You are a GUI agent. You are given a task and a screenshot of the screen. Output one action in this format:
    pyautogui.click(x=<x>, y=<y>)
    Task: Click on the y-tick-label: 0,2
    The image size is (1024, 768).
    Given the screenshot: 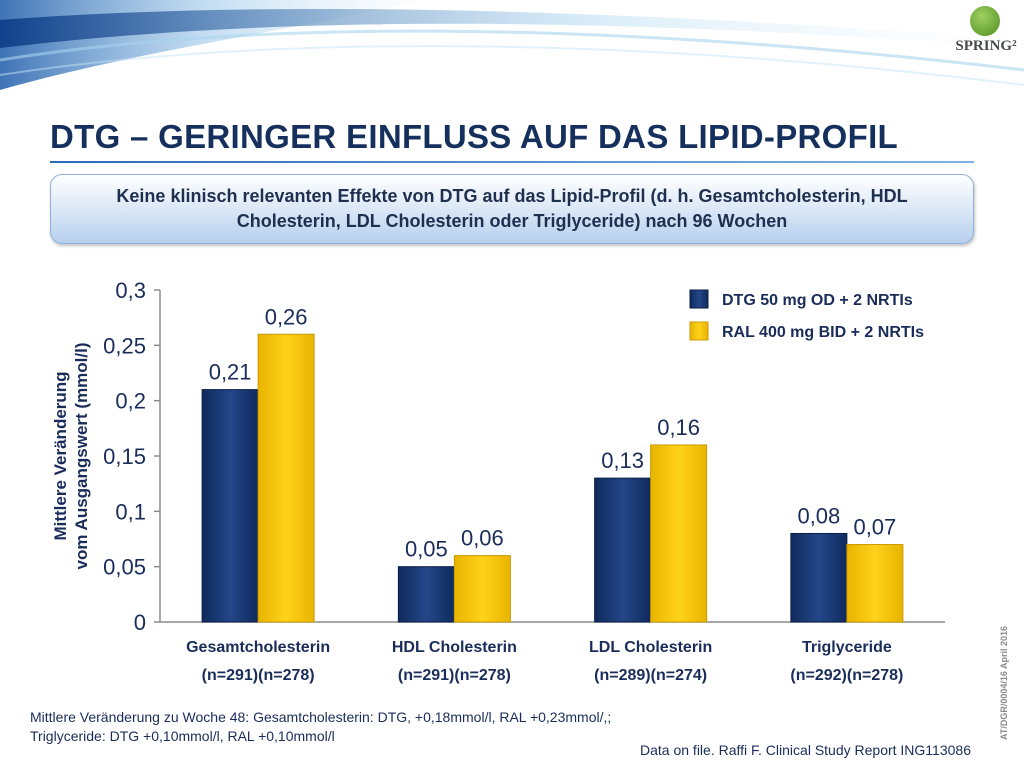 What is the action you would take?
    pyautogui.click(x=130, y=401)
    